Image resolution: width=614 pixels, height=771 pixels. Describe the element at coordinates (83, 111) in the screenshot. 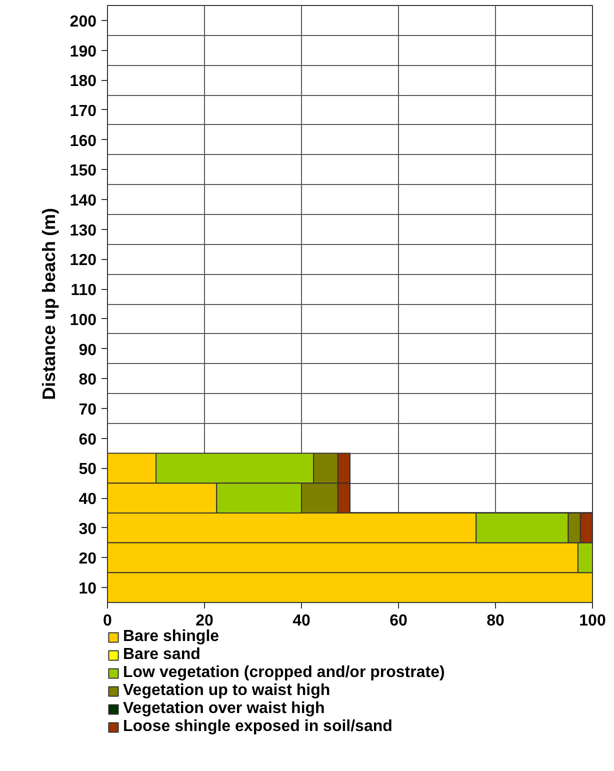

I see `y-tick-label: 170` at that location.